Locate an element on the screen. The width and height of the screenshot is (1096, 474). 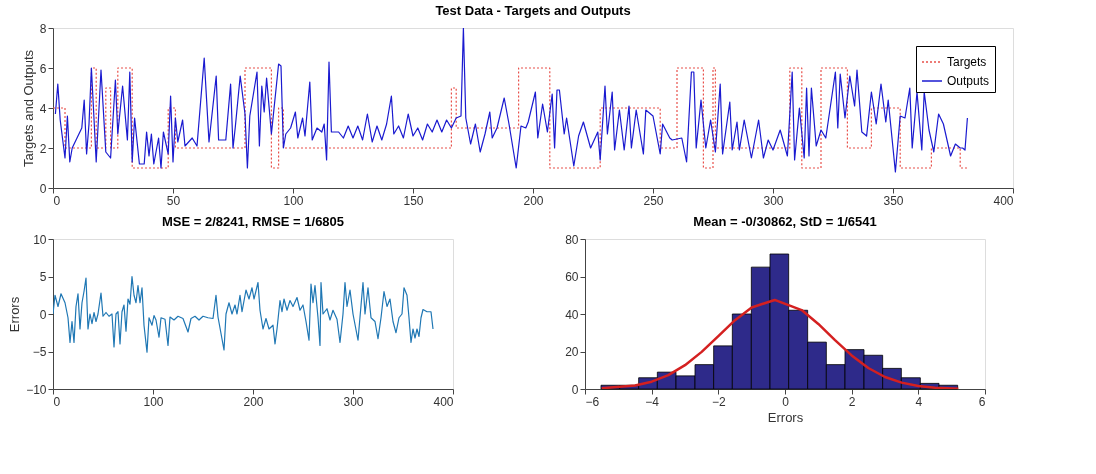
chart-title: Test Data - Targets and Outputs is located at coordinates (533, 10).